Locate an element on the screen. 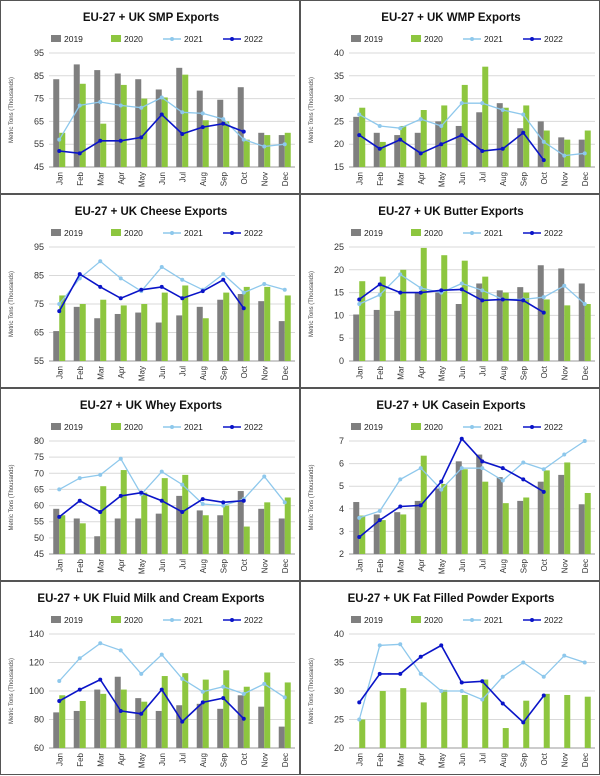 The width and height of the screenshot is (600, 776). x-tick-label: Nov is located at coordinates (264, 373).